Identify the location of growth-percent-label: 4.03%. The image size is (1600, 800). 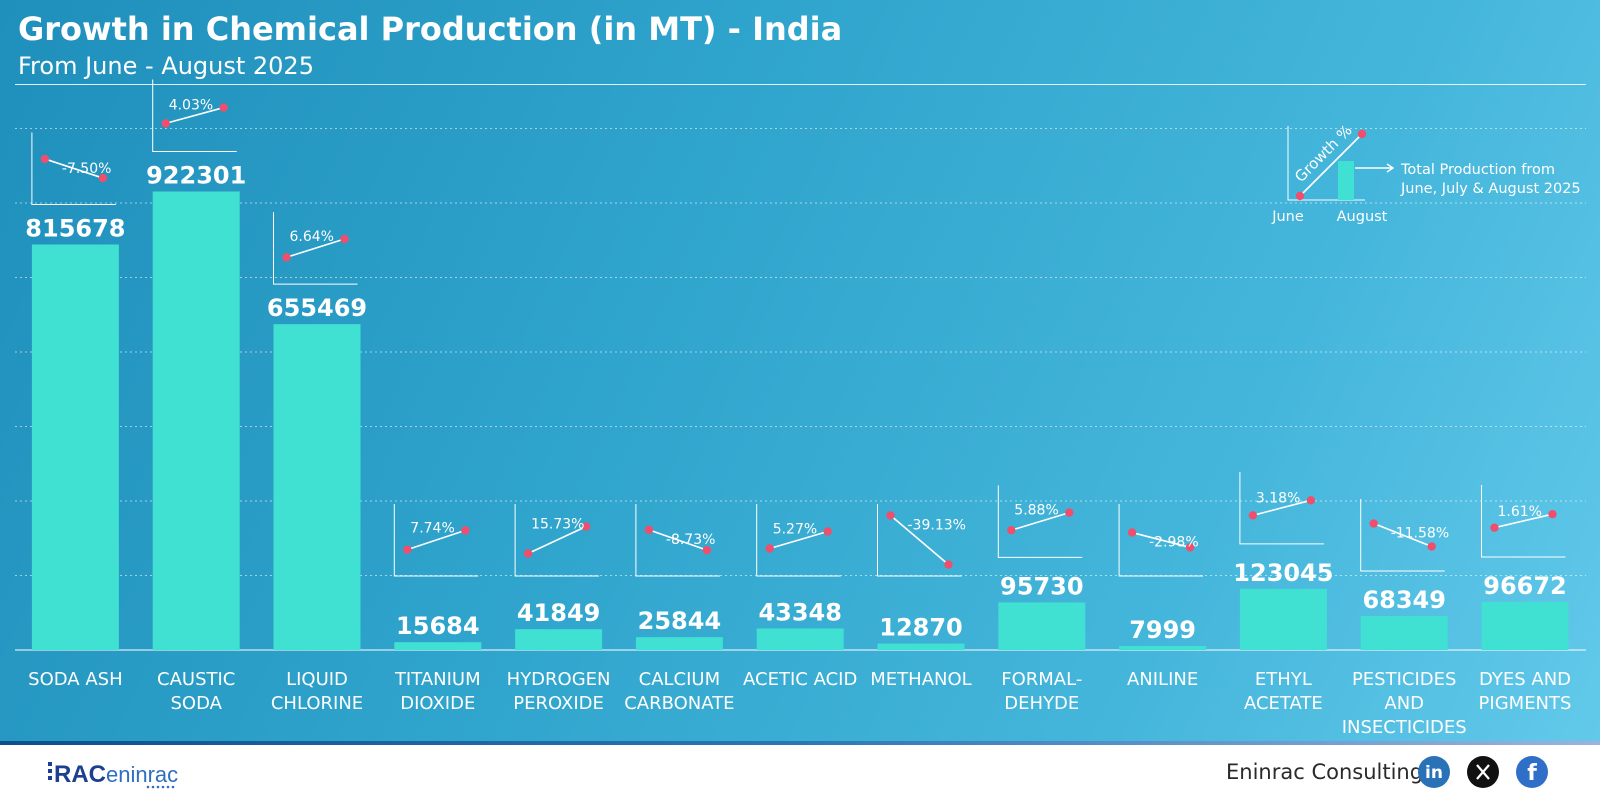
(191, 106).